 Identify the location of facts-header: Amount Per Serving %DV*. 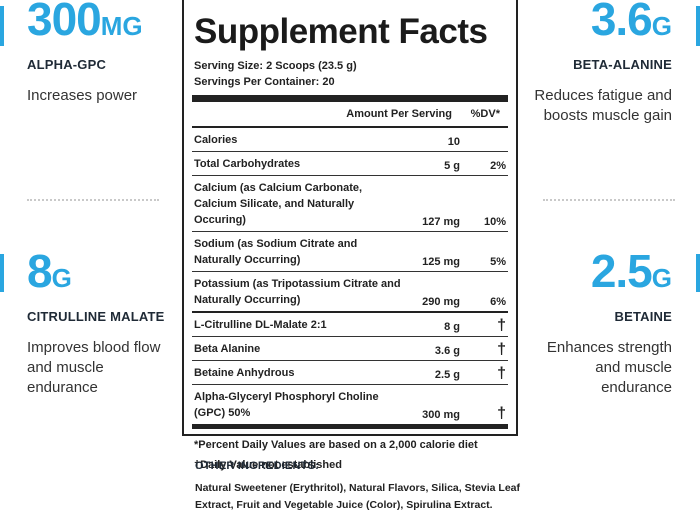
(350, 115).